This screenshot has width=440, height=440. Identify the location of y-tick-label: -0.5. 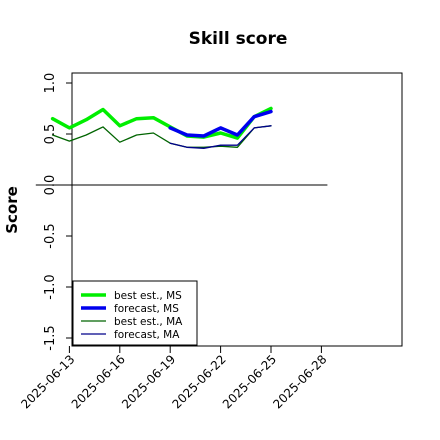
(50, 235).